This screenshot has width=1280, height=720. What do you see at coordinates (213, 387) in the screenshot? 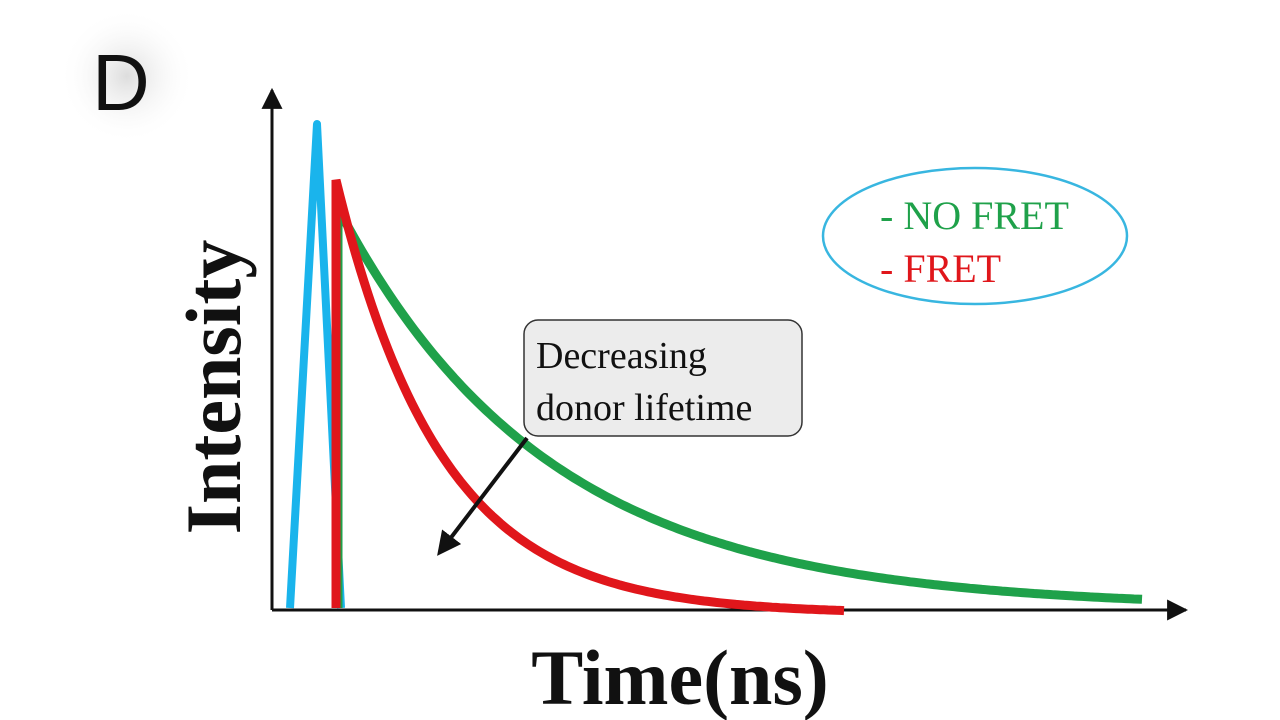
I see `y-axis-title: Intensity` at bounding box center [213, 387].